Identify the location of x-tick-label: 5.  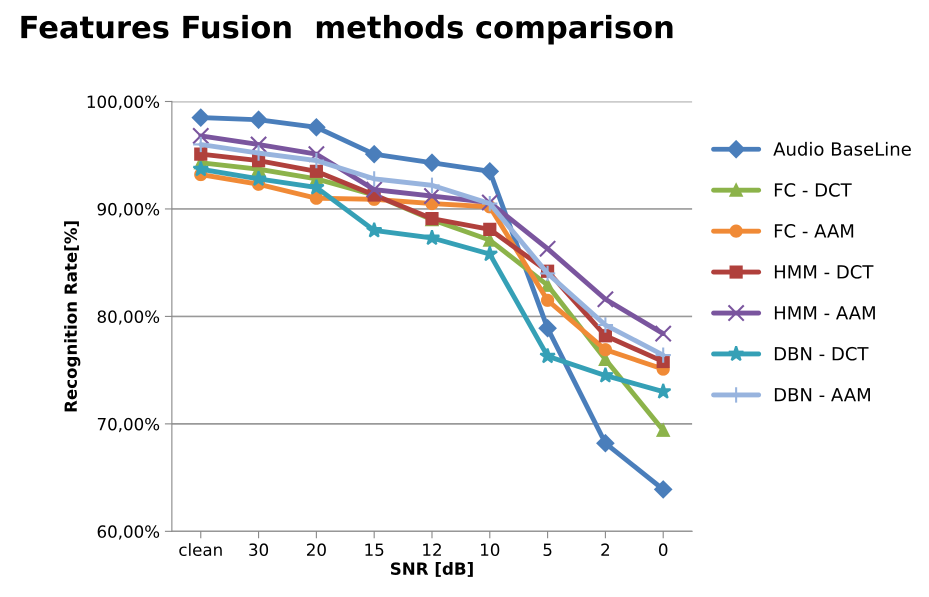
(548, 550).